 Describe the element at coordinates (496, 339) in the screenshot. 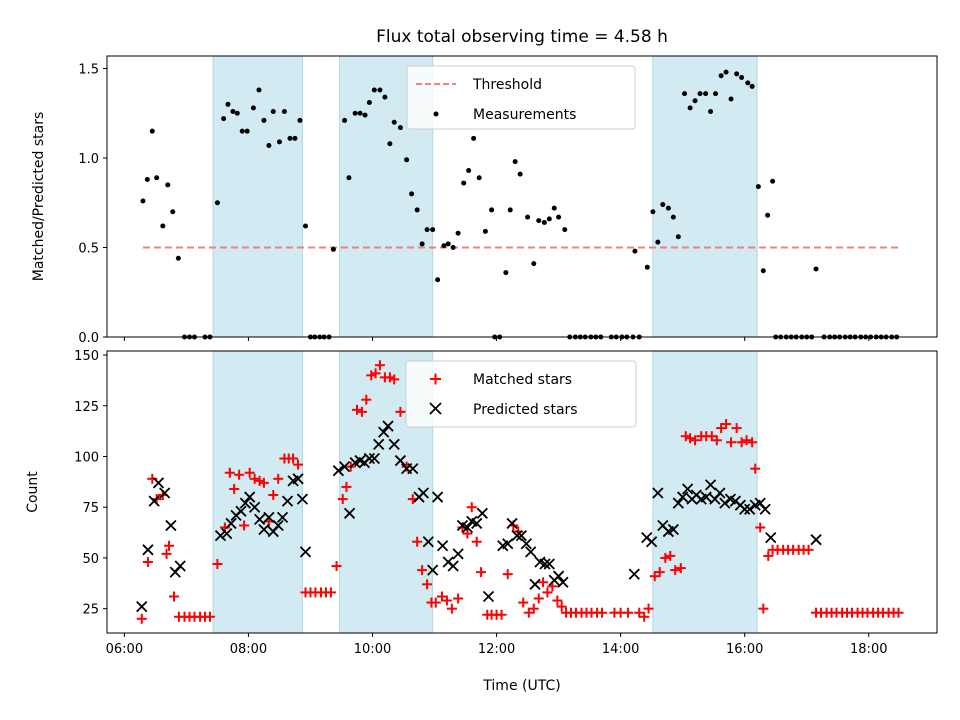

I see `top-x-ticks` at that location.